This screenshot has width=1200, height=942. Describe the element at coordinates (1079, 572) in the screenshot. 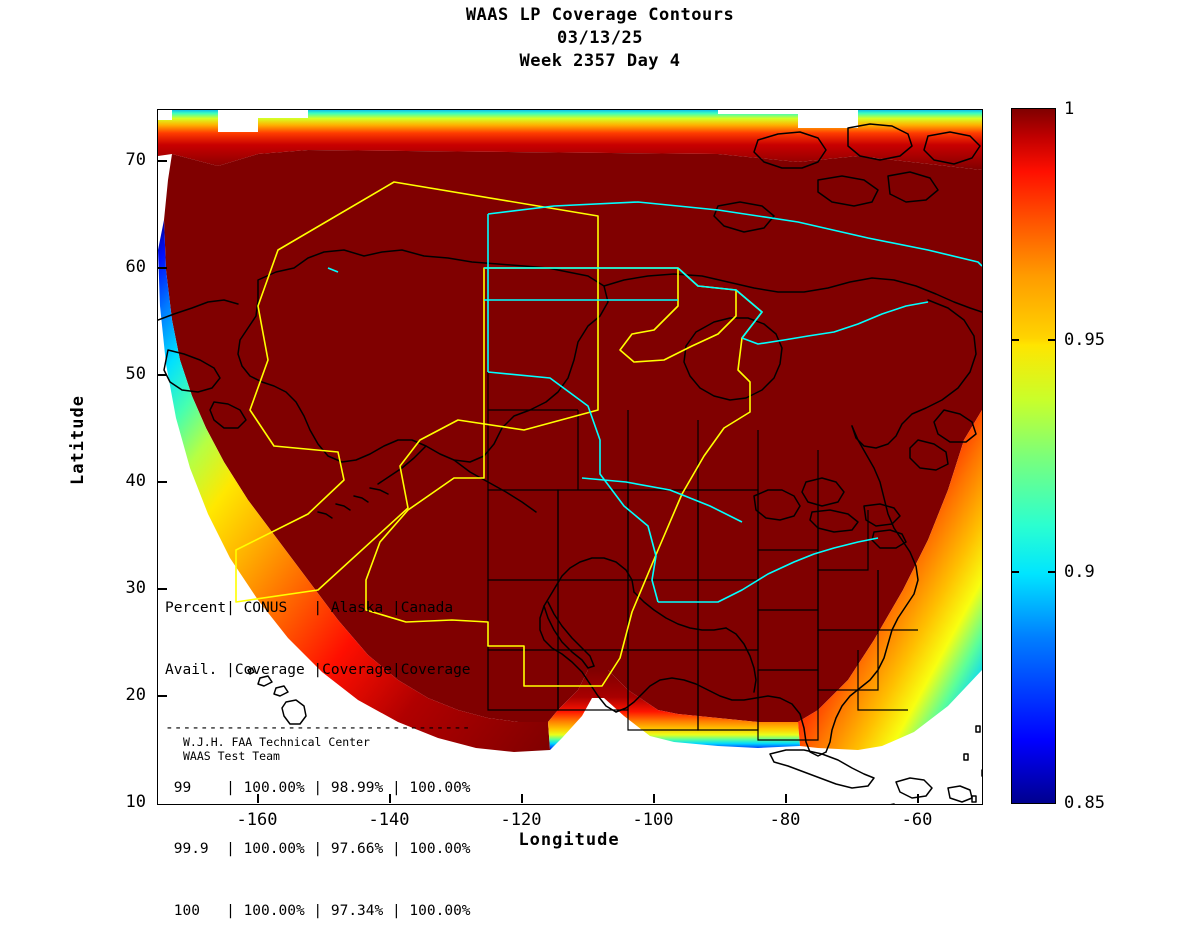

I see `colorbar-label-0-9: 0.9` at that location.